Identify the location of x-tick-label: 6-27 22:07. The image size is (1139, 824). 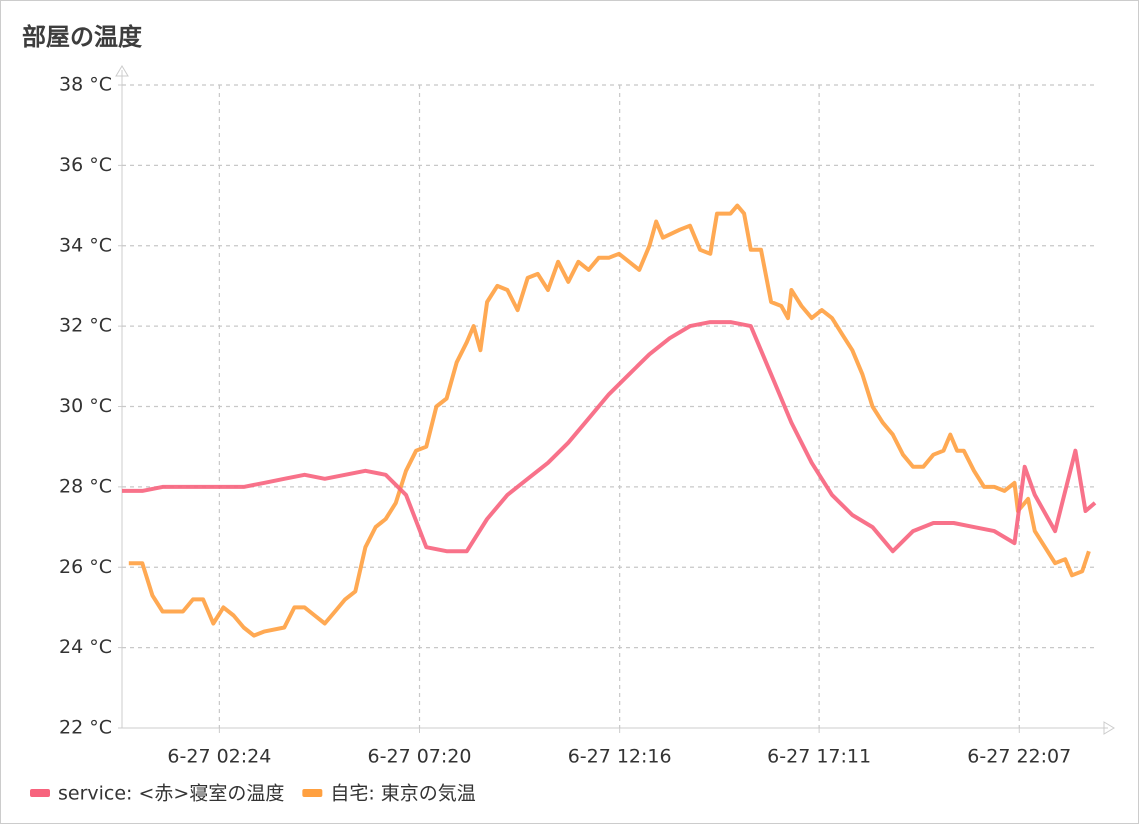
(1019, 757).